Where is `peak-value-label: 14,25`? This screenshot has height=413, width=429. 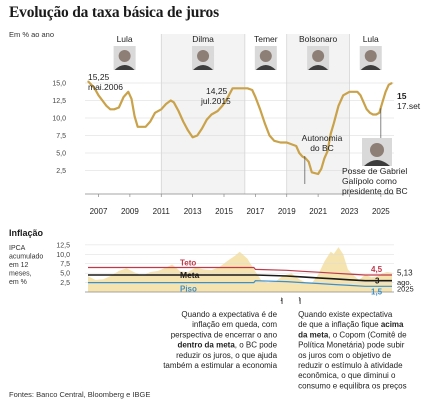 peak-value-label: 14,25 is located at coordinates (217, 91).